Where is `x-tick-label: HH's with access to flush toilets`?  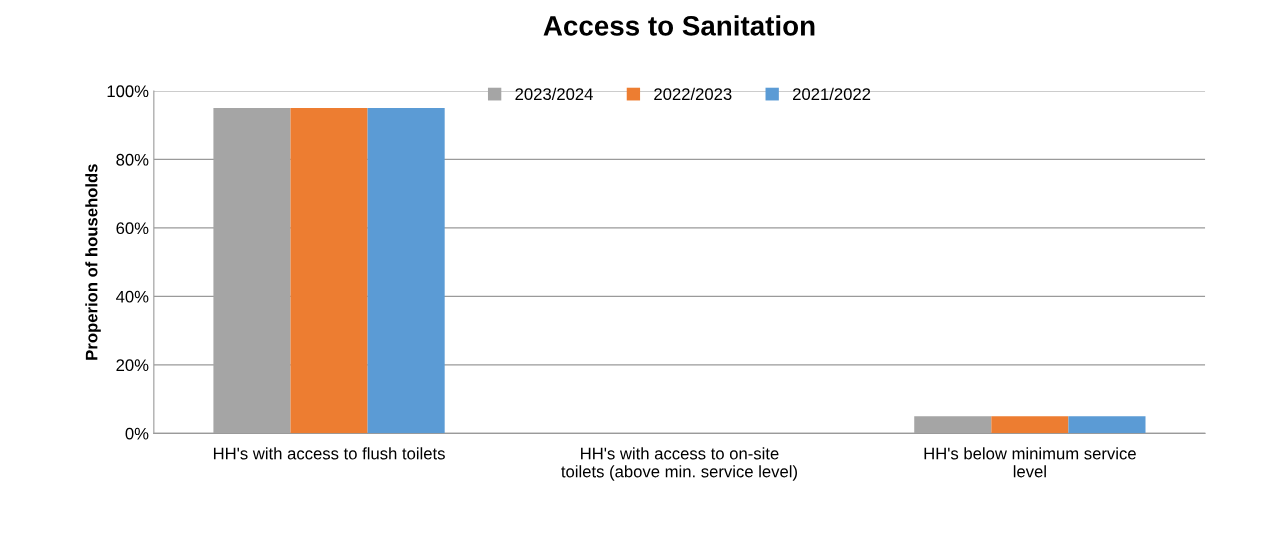
x-tick-label: HH's with access to flush toilets is located at coordinates (329, 453).